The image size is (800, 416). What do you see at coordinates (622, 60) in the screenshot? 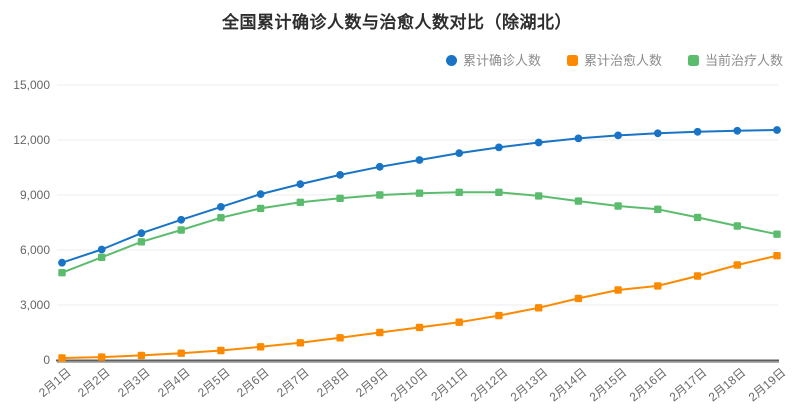
I see `legend-label-cured: 累计治愈人数` at bounding box center [622, 60].